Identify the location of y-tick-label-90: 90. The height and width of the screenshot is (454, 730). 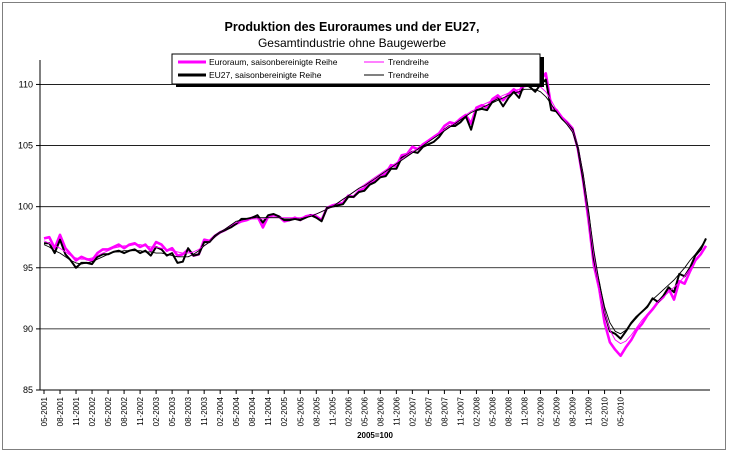
(28, 329).